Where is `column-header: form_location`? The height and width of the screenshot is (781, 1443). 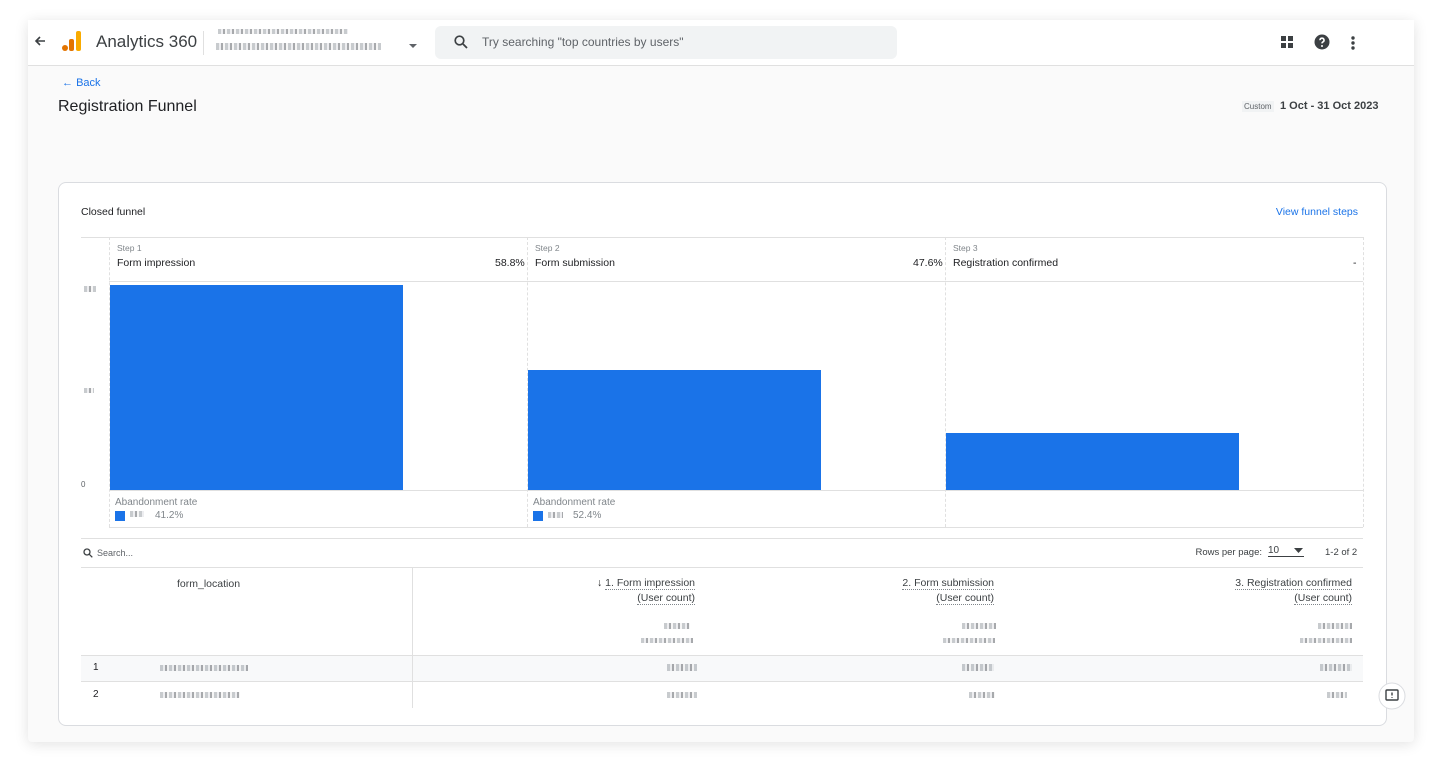 column-header: form_location is located at coordinates (209, 584).